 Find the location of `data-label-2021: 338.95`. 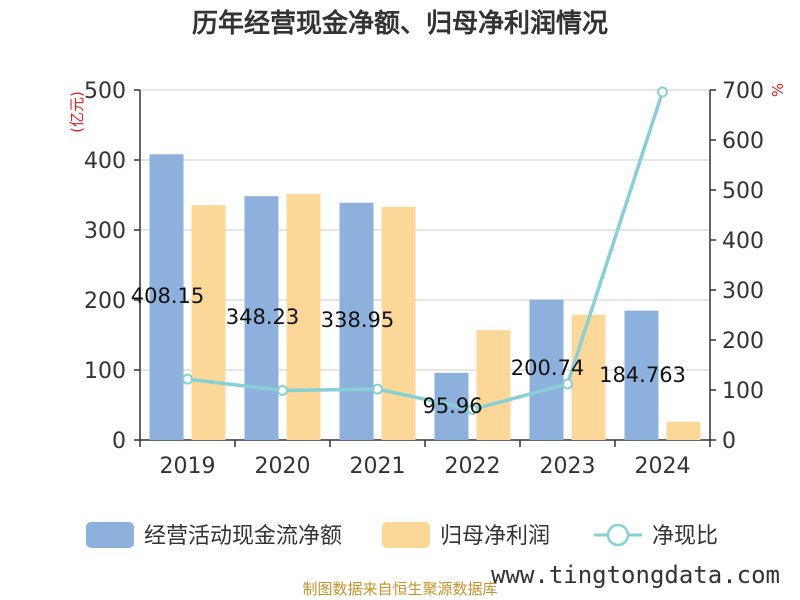

data-label-2021: 338.95 is located at coordinates (357, 320).